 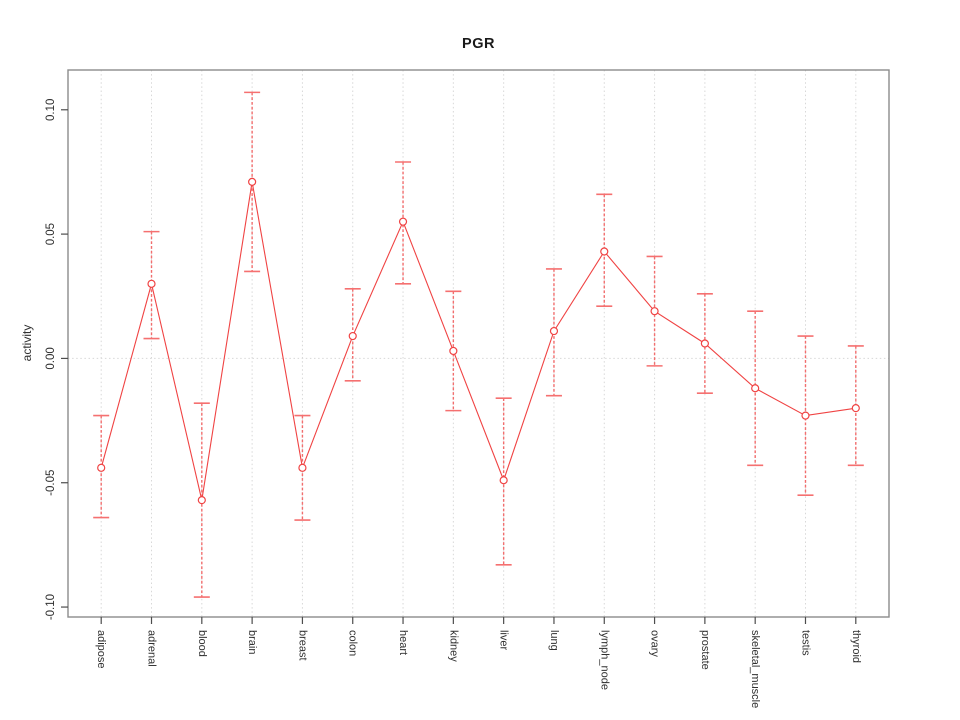 What do you see at coordinates (403, 642) in the screenshot?
I see `x-tick-label: heart` at bounding box center [403, 642].